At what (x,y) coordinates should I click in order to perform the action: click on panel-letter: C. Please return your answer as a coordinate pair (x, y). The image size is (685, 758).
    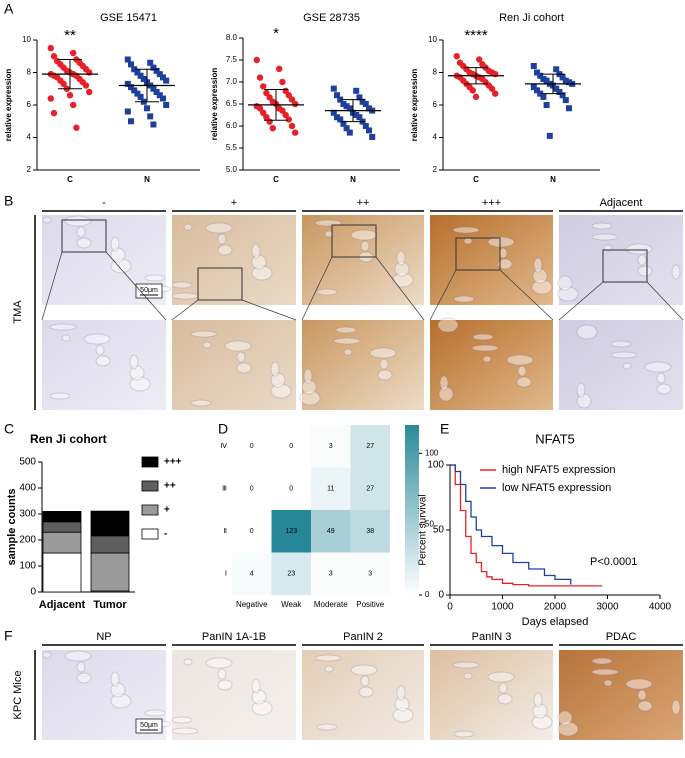
    Looking at the image, I should click on (9, 429).